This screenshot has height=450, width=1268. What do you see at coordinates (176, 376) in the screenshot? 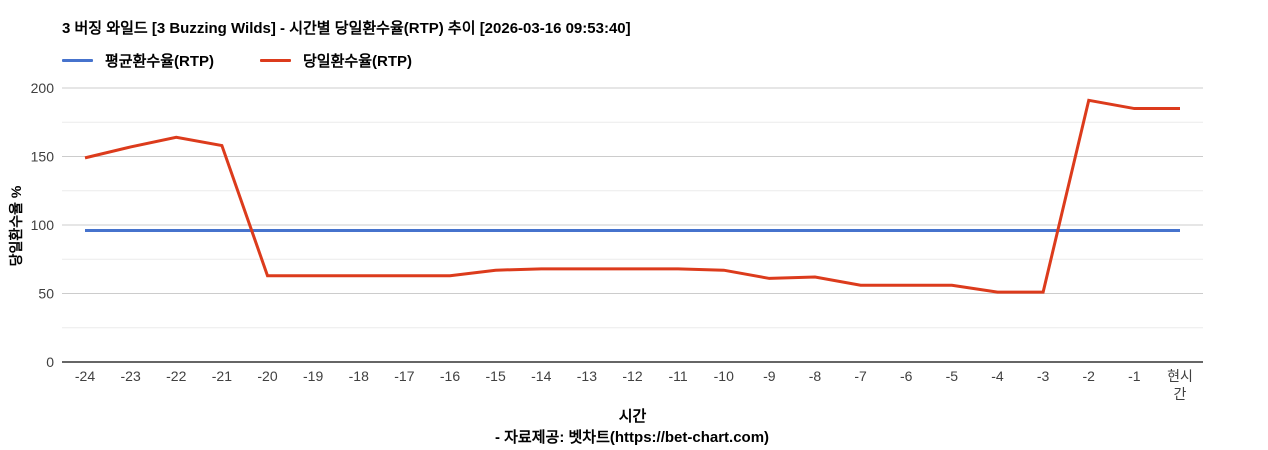
I see `x-tick-label: -22` at bounding box center [176, 376].